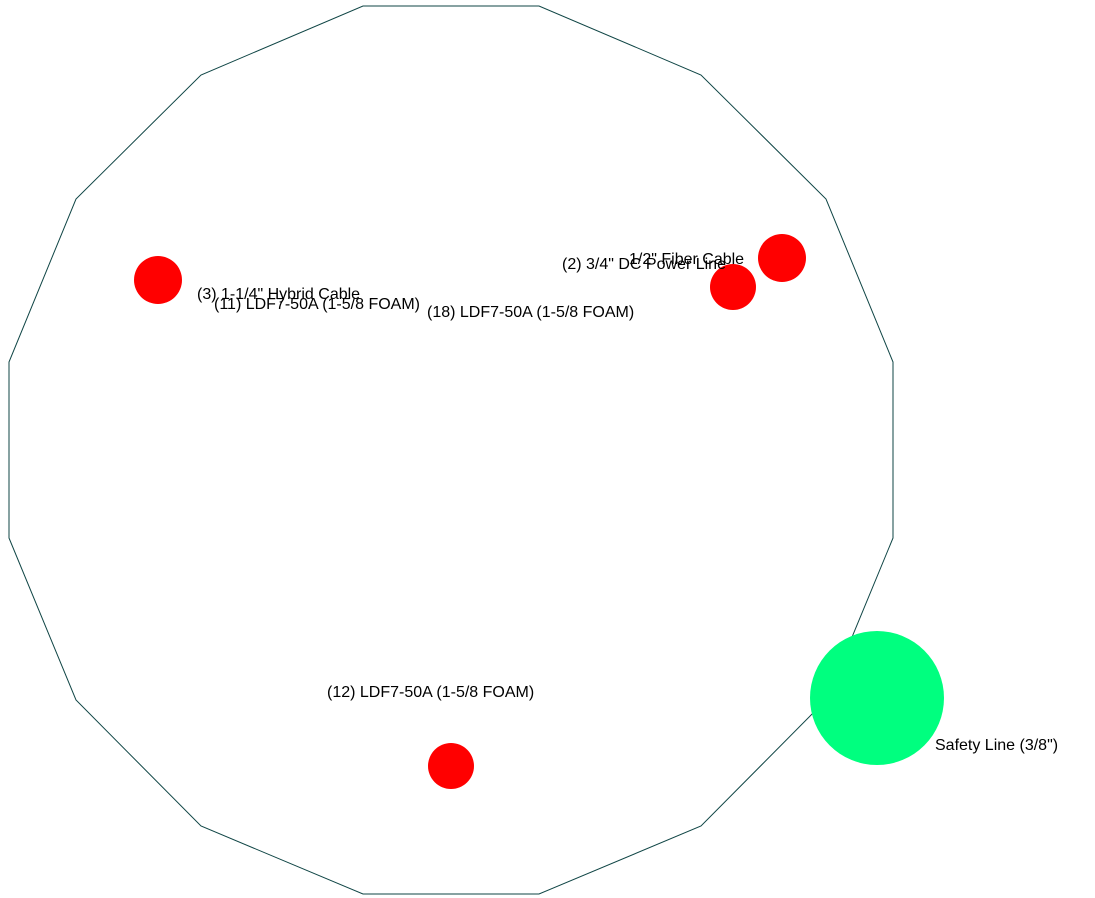  What do you see at coordinates (996, 745) in the screenshot?
I see `label-safety-line: Safety Line (3/8")` at bounding box center [996, 745].